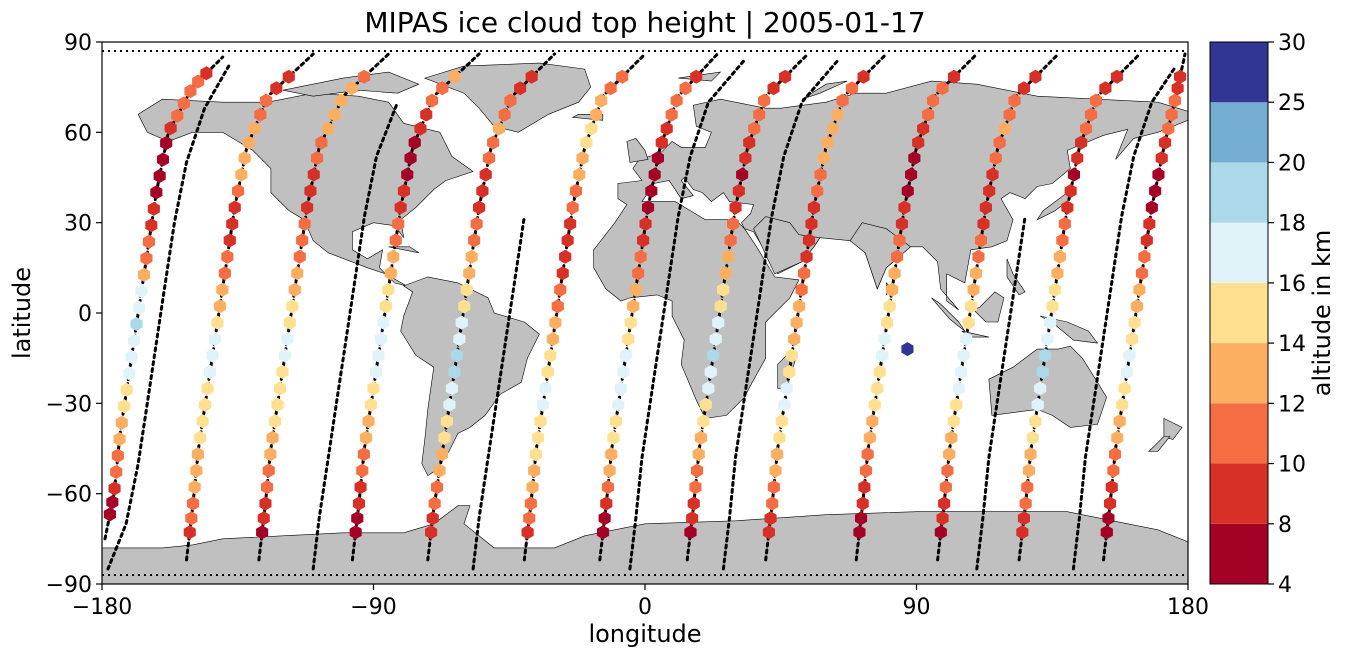 The width and height of the screenshot is (1345, 657). What do you see at coordinates (415, 307) in the screenshot?
I see `orbit-track-t4` at bounding box center [415, 307].